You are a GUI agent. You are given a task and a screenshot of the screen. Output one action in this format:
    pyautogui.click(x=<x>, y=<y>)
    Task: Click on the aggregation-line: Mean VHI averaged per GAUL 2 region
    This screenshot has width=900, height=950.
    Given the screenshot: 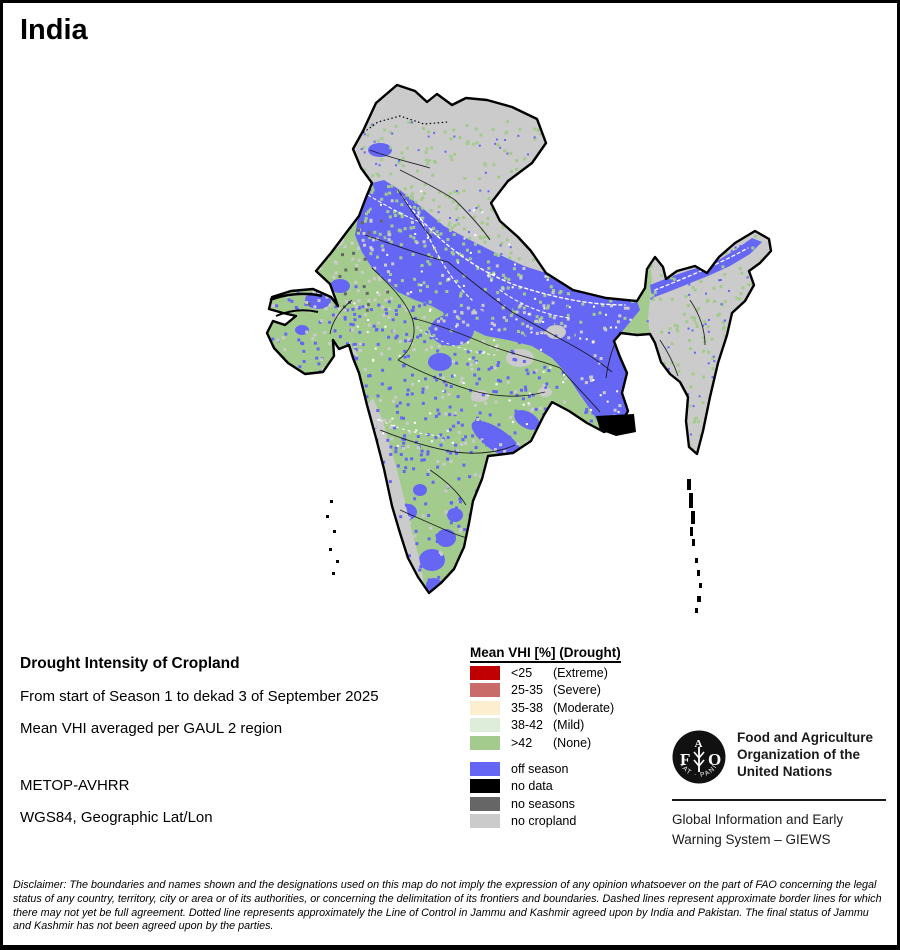 What is the action you would take?
    pyautogui.click(x=151, y=728)
    